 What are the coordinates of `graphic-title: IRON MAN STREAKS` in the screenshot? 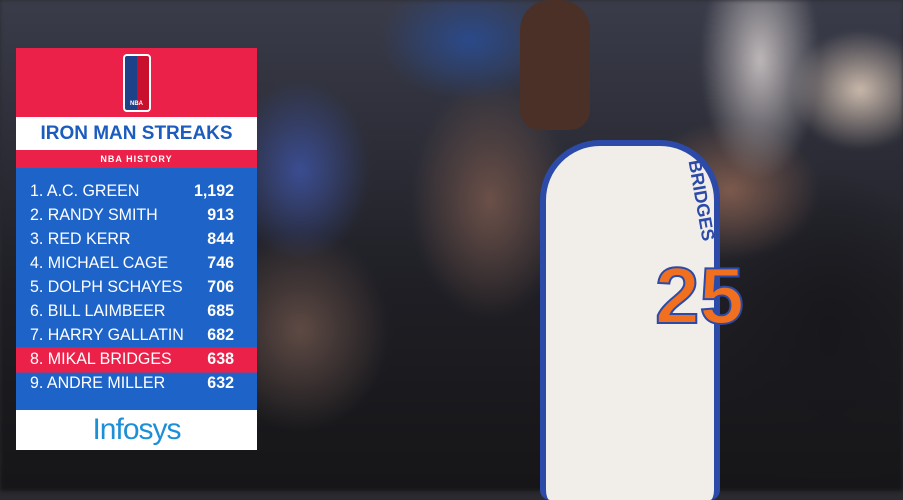 It's located at (136, 133).